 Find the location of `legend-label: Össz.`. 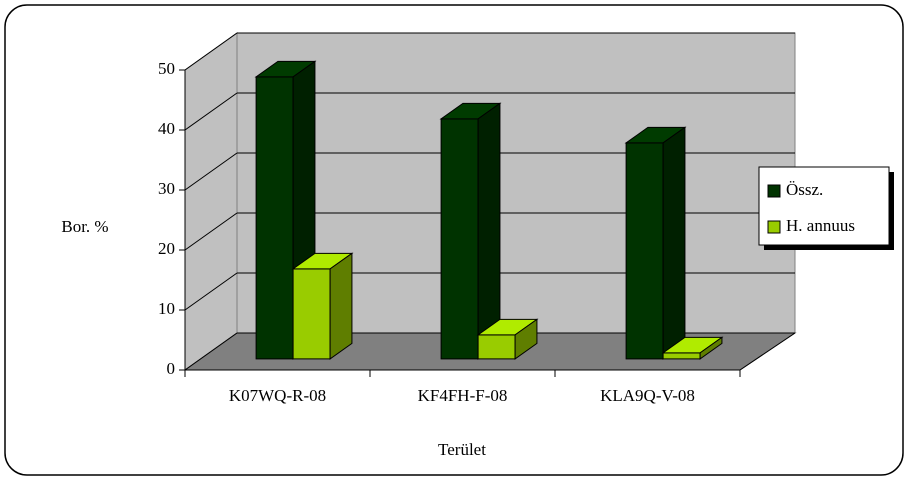

legend-label: Össz. is located at coordinates (804, 189).